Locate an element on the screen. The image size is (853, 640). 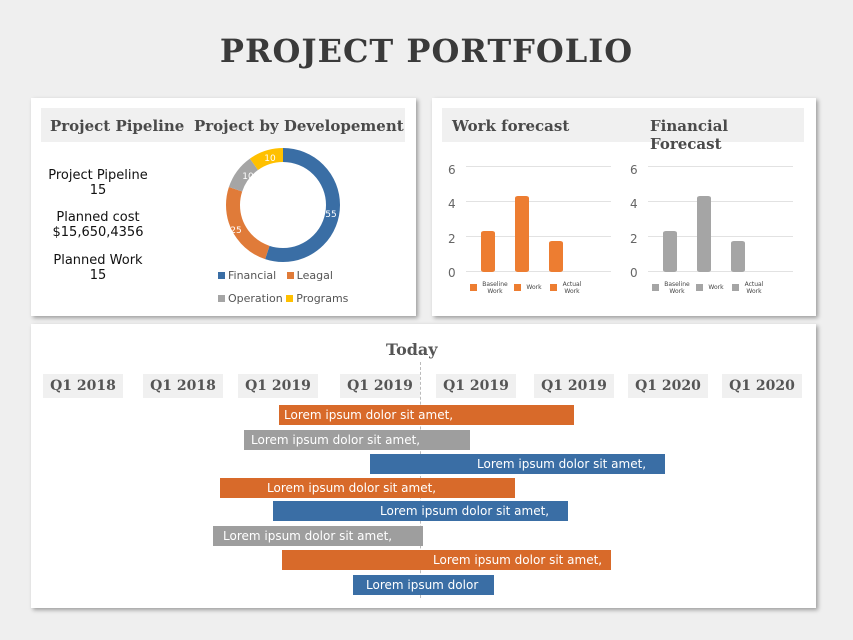
header-work-forecast: Work forecast is located at coordinates (511, 126).